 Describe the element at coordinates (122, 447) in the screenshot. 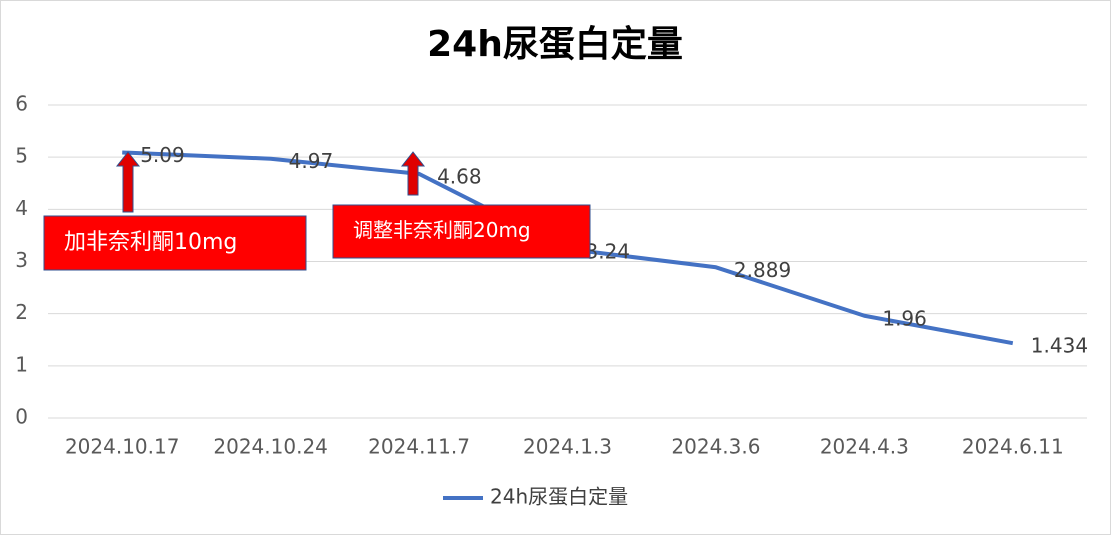

I see `x-tick-label: 2024.10.17` at that location.